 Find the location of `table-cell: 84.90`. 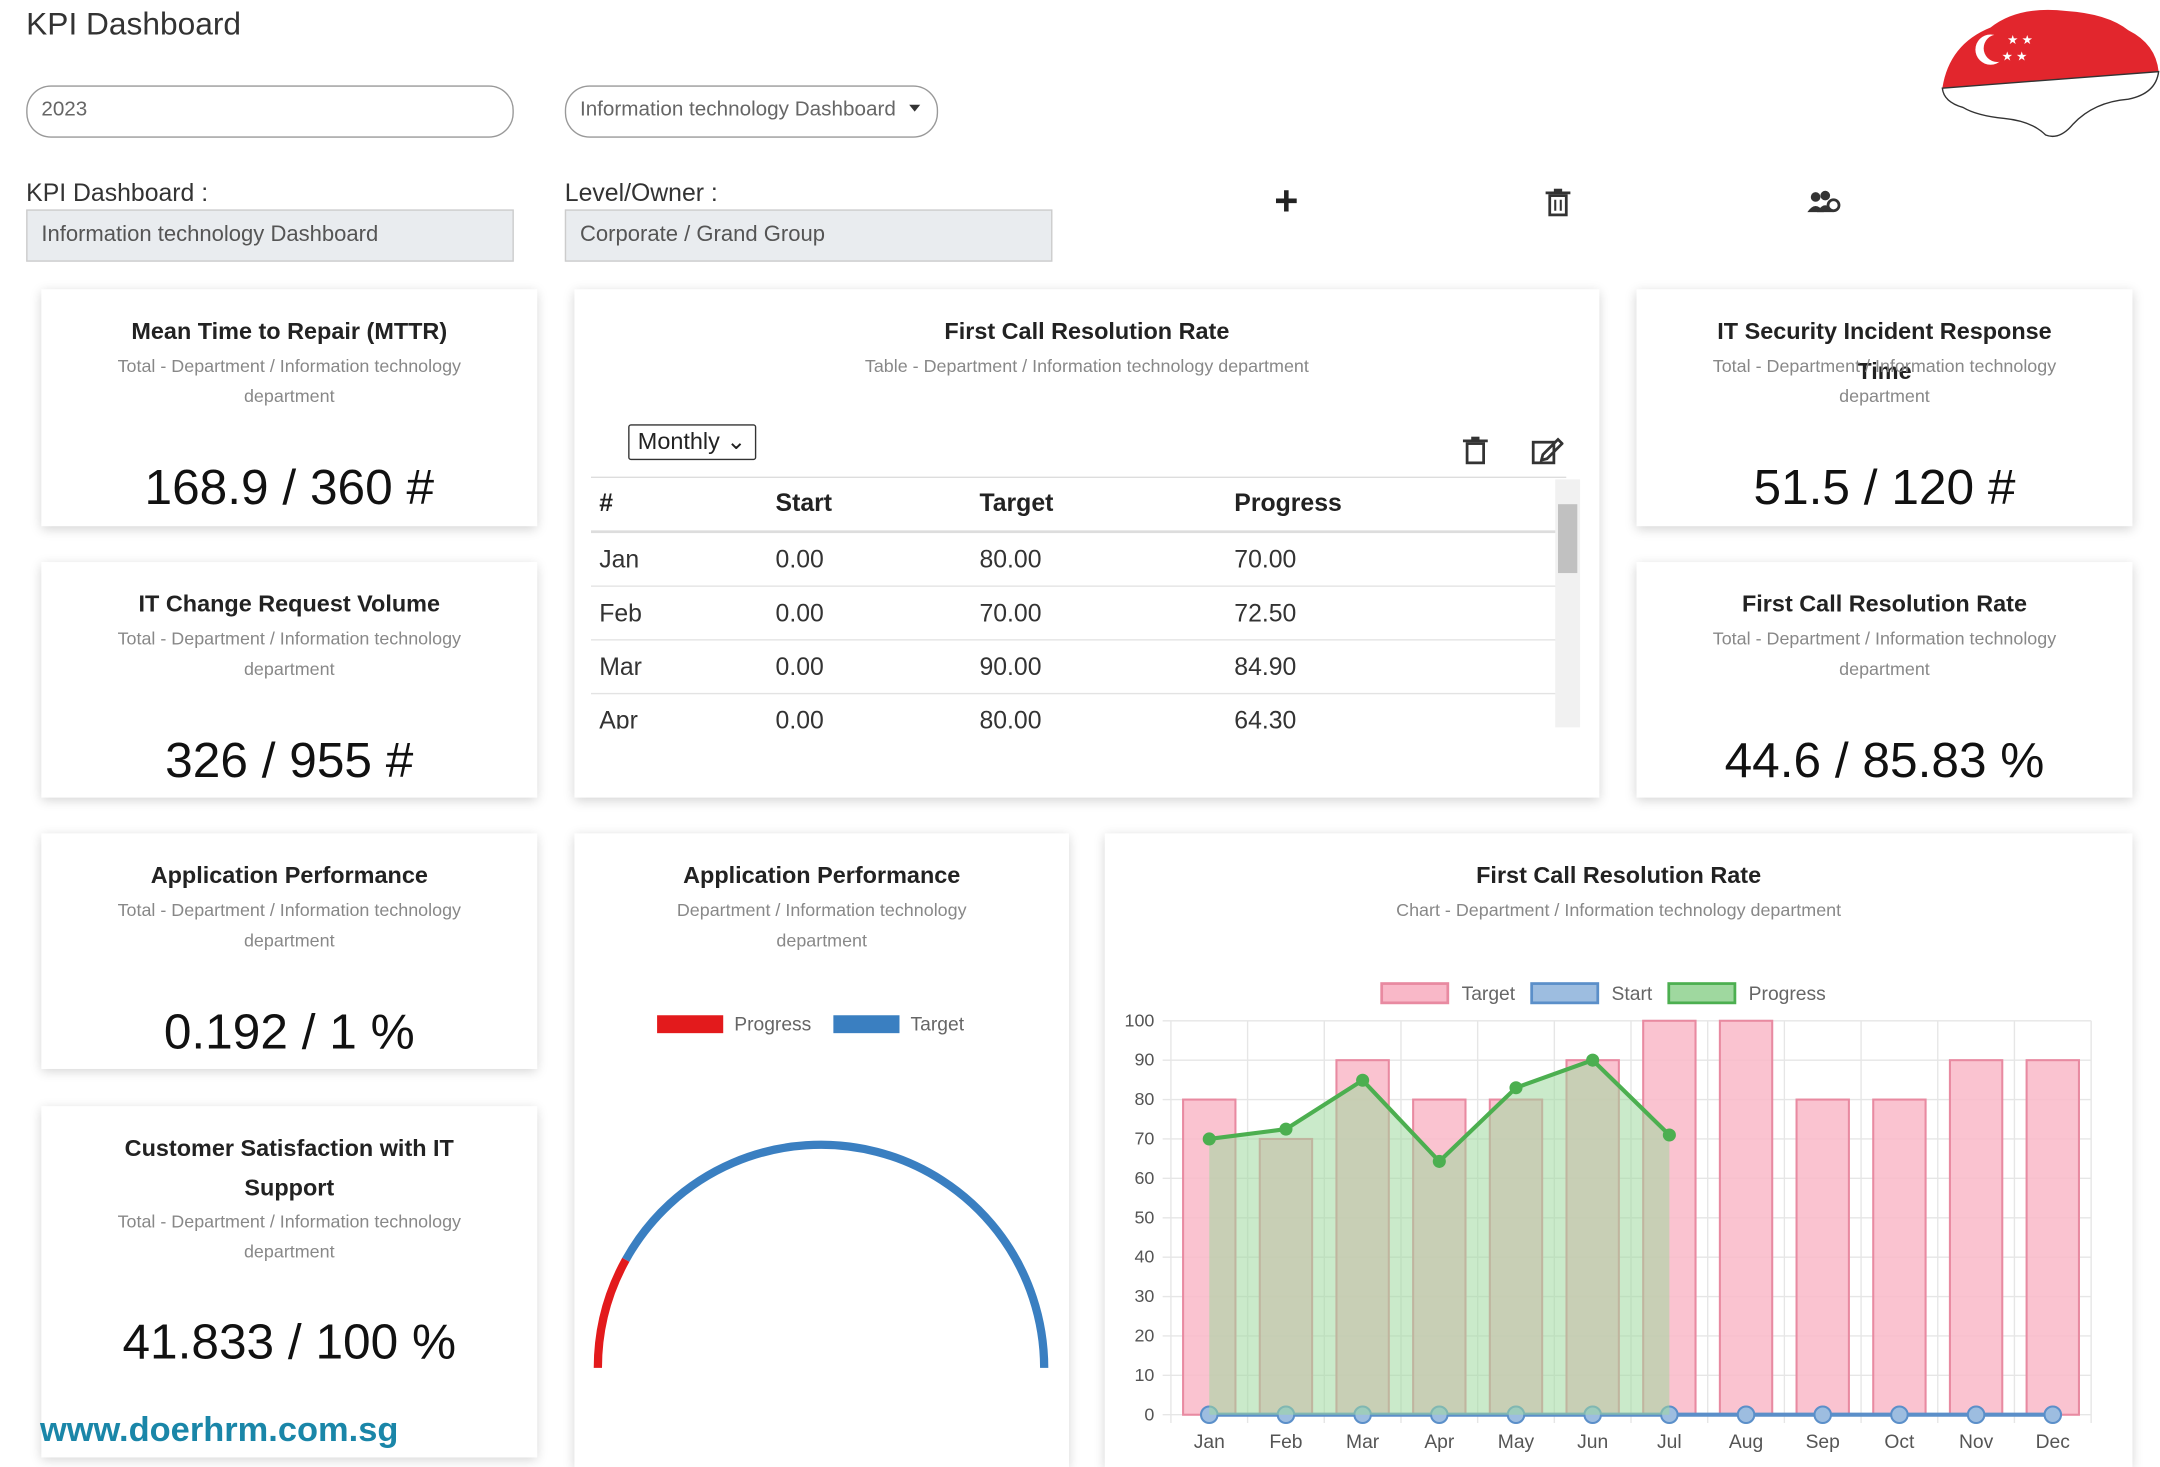

table-cell: 84.90 is located at coordinates (1265, 666).